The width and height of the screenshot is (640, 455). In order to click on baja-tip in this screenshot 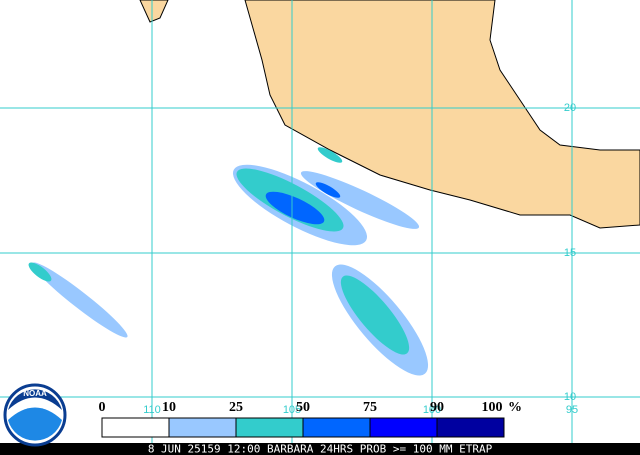, I will do `click(154, 11)`.